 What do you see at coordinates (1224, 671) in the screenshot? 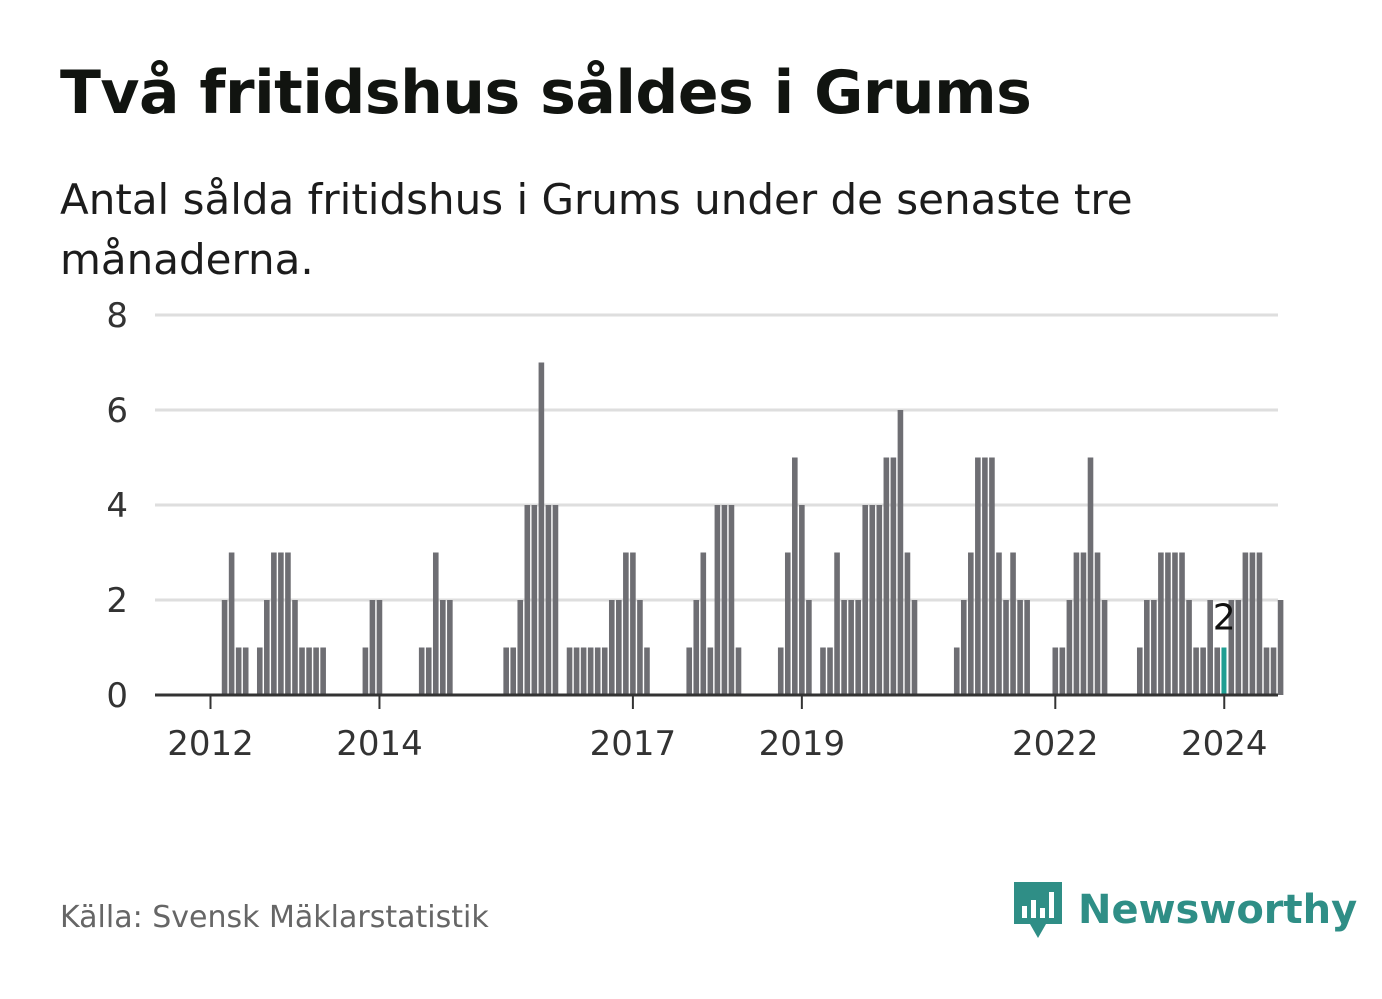
I see `highlight-bar` at bounding box center [1224, 671].